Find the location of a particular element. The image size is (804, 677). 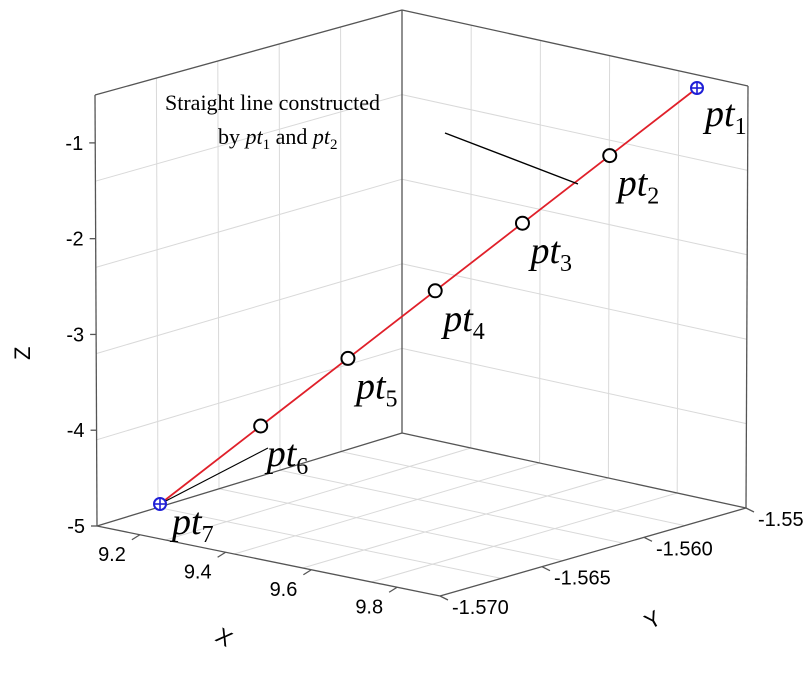

annotation-line-1: Straight line constructed is located at coordinates (272, 102).